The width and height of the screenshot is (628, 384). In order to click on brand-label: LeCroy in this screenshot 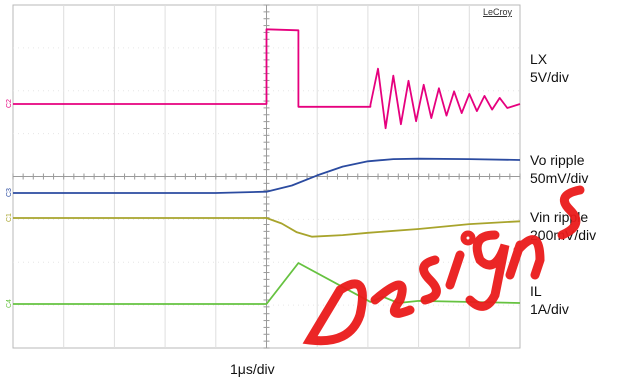, I will do `click(498, 12)`.